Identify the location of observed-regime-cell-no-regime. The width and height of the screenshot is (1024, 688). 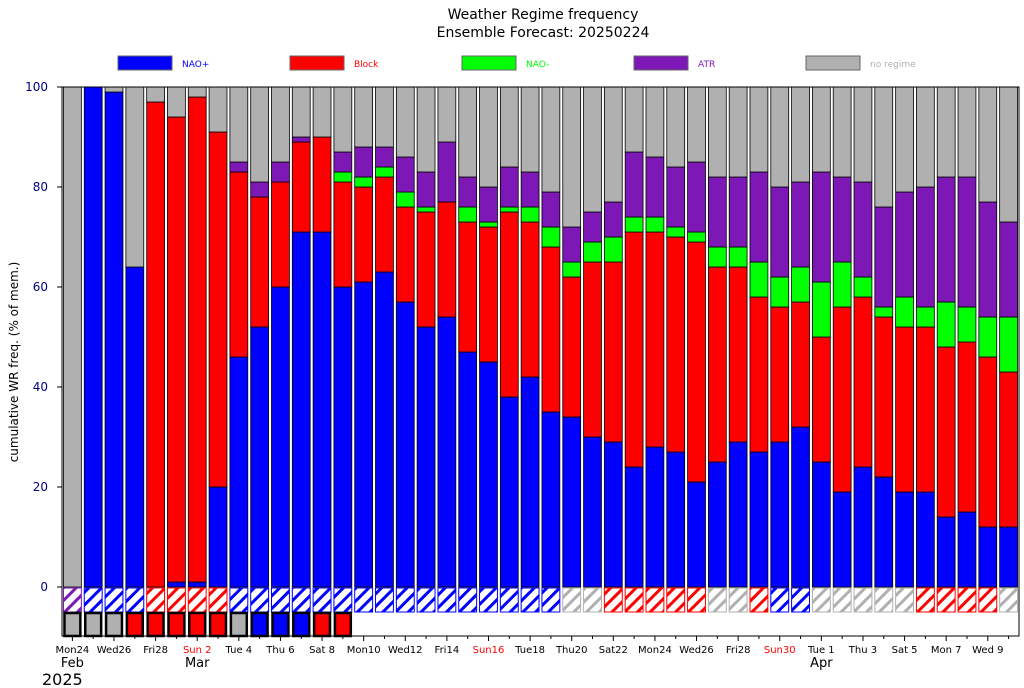
(72, 624).